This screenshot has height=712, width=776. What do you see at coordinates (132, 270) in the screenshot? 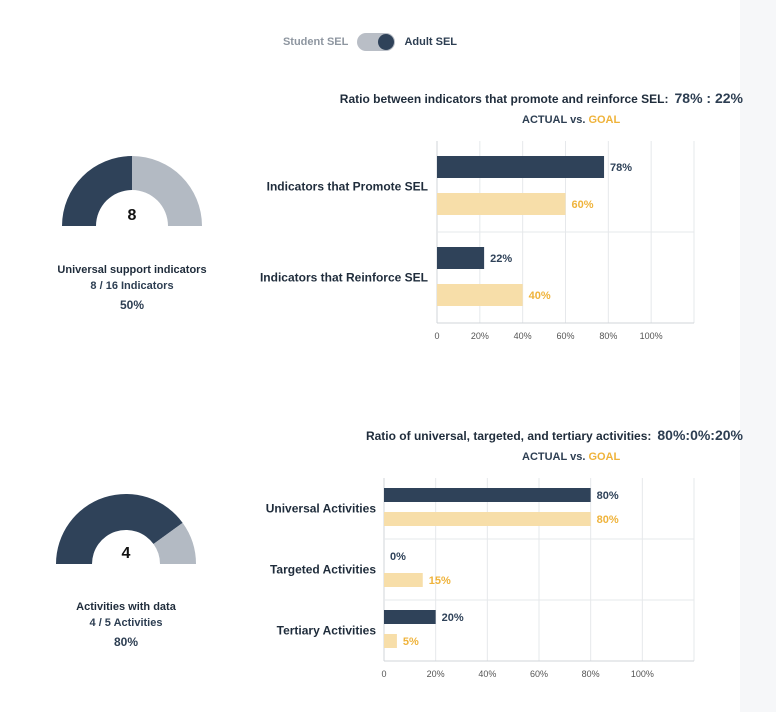
I see `gauge1-label: Universal support indicators` at bounding box center [132, 270].